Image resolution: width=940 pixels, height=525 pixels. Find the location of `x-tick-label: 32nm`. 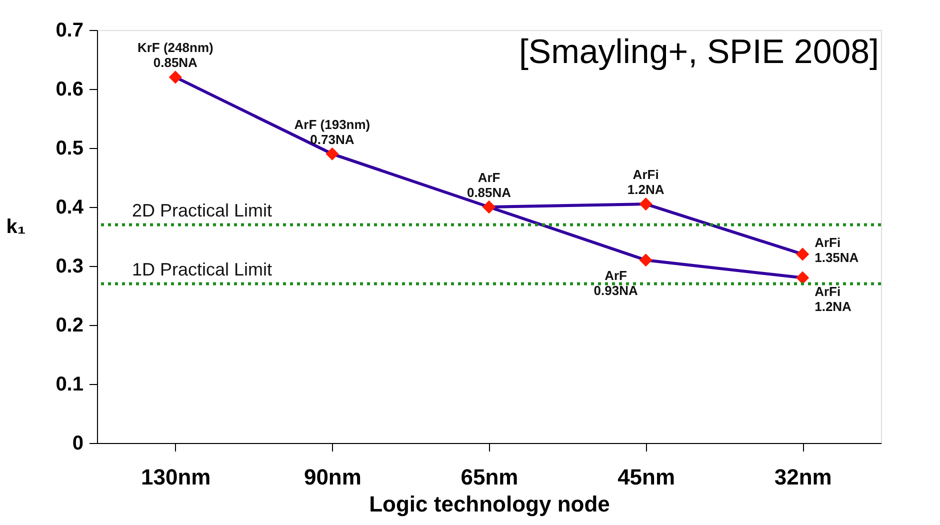

x-tick-label: 32nm is located at coordinates (803, 477).